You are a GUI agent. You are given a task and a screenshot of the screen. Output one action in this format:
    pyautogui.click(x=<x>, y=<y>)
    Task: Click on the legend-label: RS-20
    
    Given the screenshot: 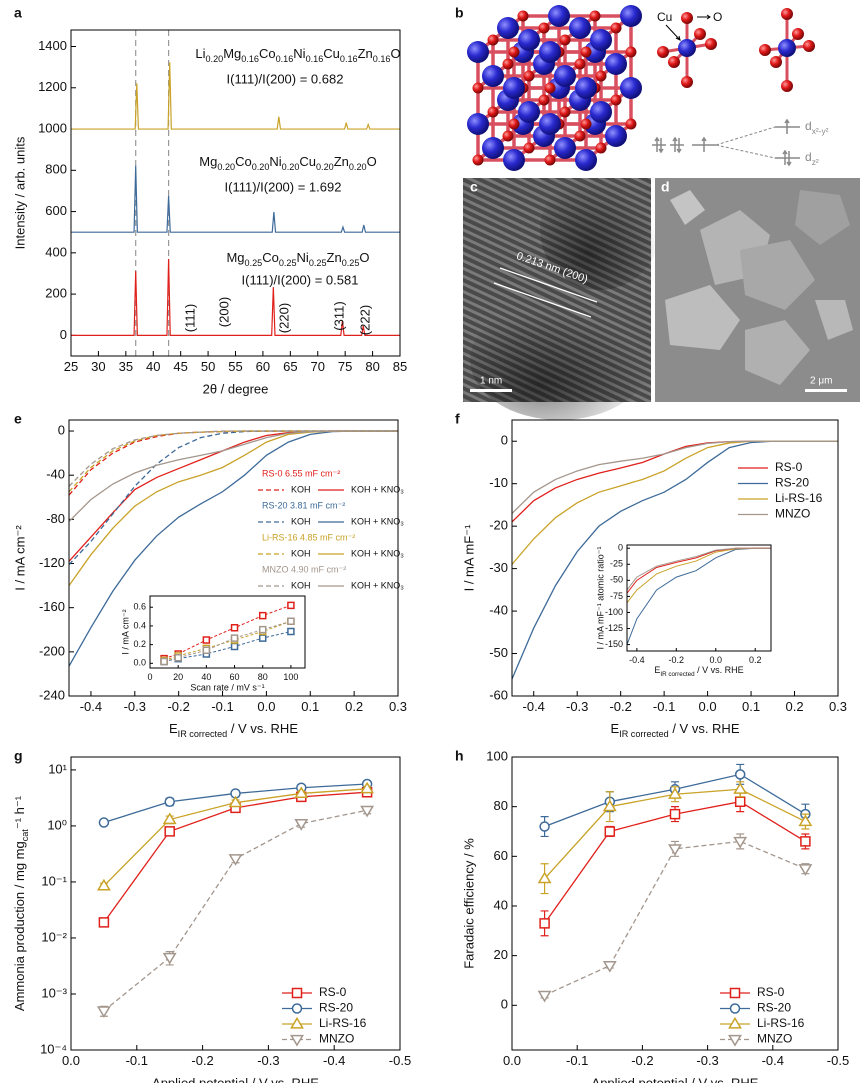 What is the action you would take?
    pyautogui.click(x=792, y=483)
    